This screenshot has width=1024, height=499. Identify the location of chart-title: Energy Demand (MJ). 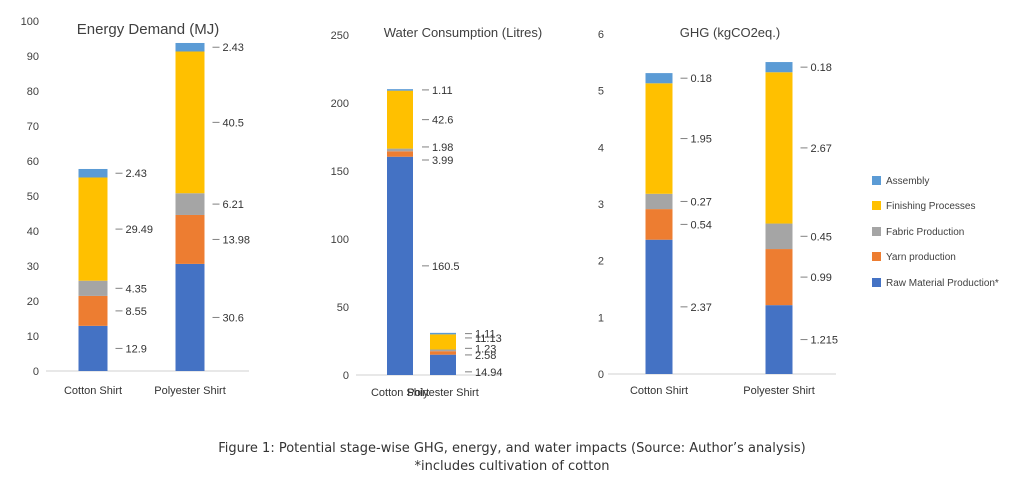
(148, 29).